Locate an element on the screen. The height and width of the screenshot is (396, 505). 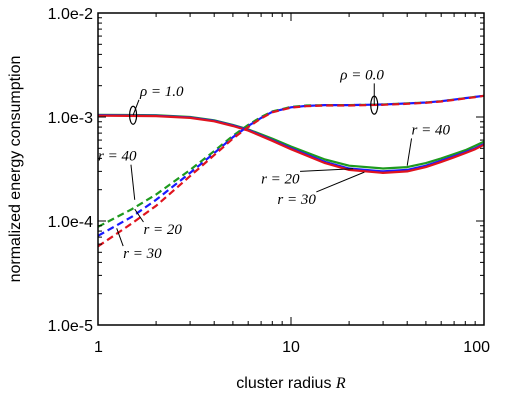
annotation-label: ρ = 1.0 is located at coordinates (161, 92).